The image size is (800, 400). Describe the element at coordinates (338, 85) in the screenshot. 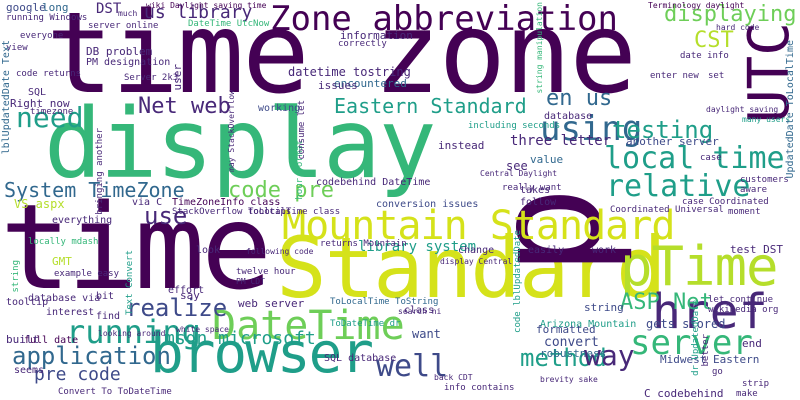

I see `word-issues: issues` at that location.